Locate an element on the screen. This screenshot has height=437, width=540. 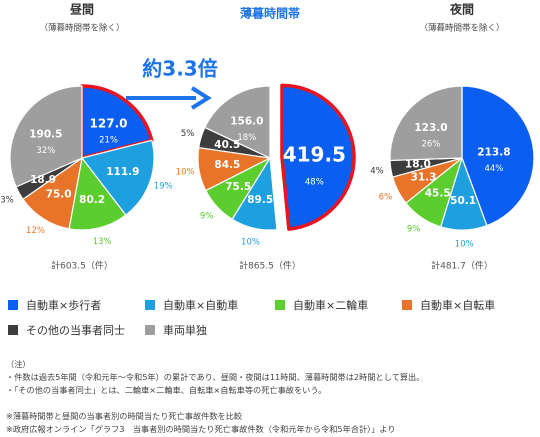
value-label: 84.5 is located at coordinates (227, 165).